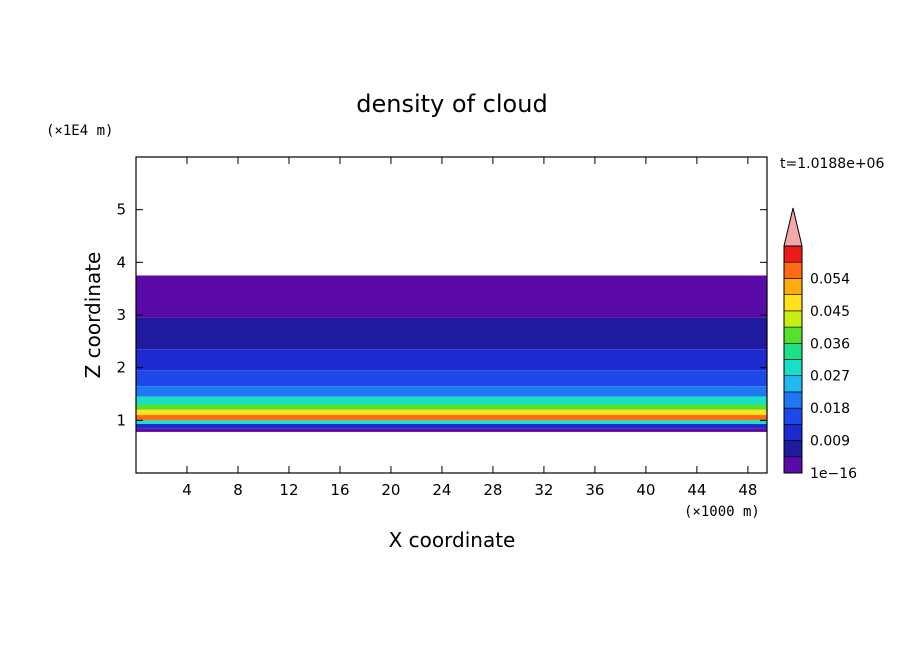 This screenshot has width=904, height=654. What do you see at coordinates (696, 490) in the screenshot?
I see `x-tick-label: 44` at bounding box center [696, 490].